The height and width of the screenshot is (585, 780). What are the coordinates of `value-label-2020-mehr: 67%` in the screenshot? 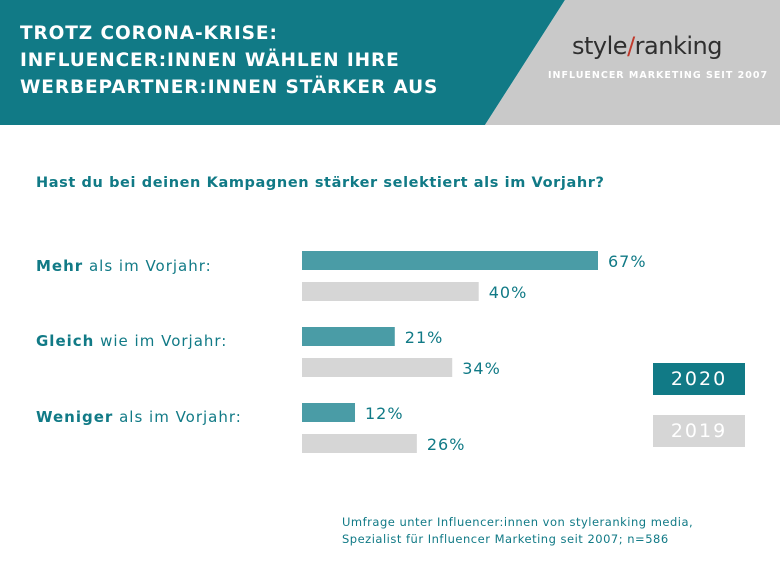 It's located at (627, 261).